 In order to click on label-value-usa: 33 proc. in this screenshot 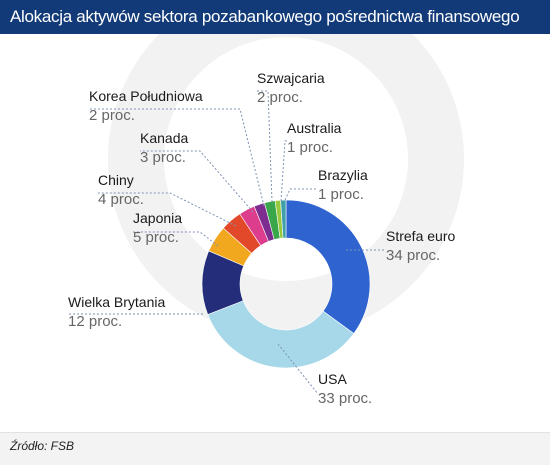, I will do `click(345, 398)`.